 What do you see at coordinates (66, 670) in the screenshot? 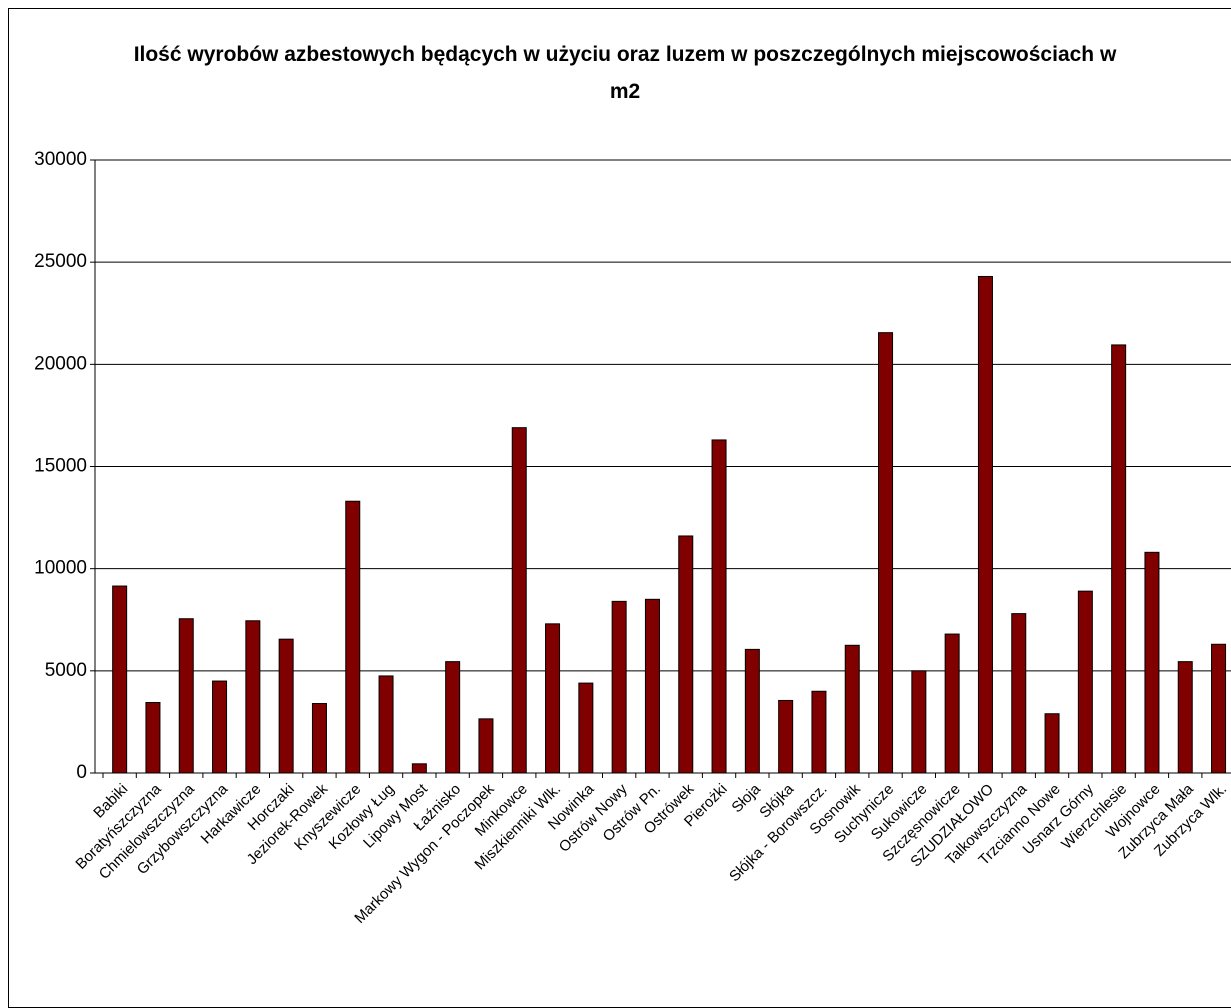
I see `y-tick-label: 5000` at bounding box center [66, 670].